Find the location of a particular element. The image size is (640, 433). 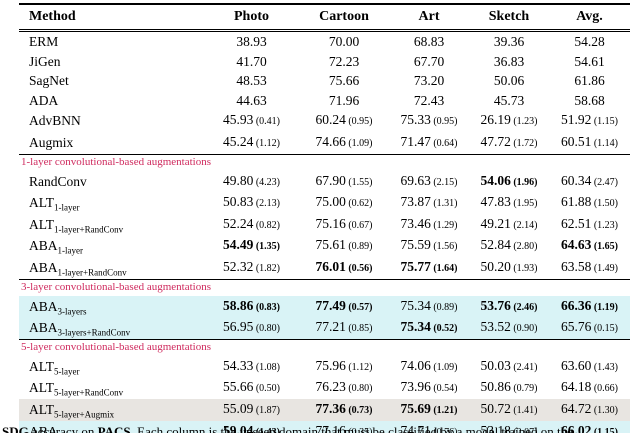

std-dev-value: (0.82) is located at coordinates (267, 225).